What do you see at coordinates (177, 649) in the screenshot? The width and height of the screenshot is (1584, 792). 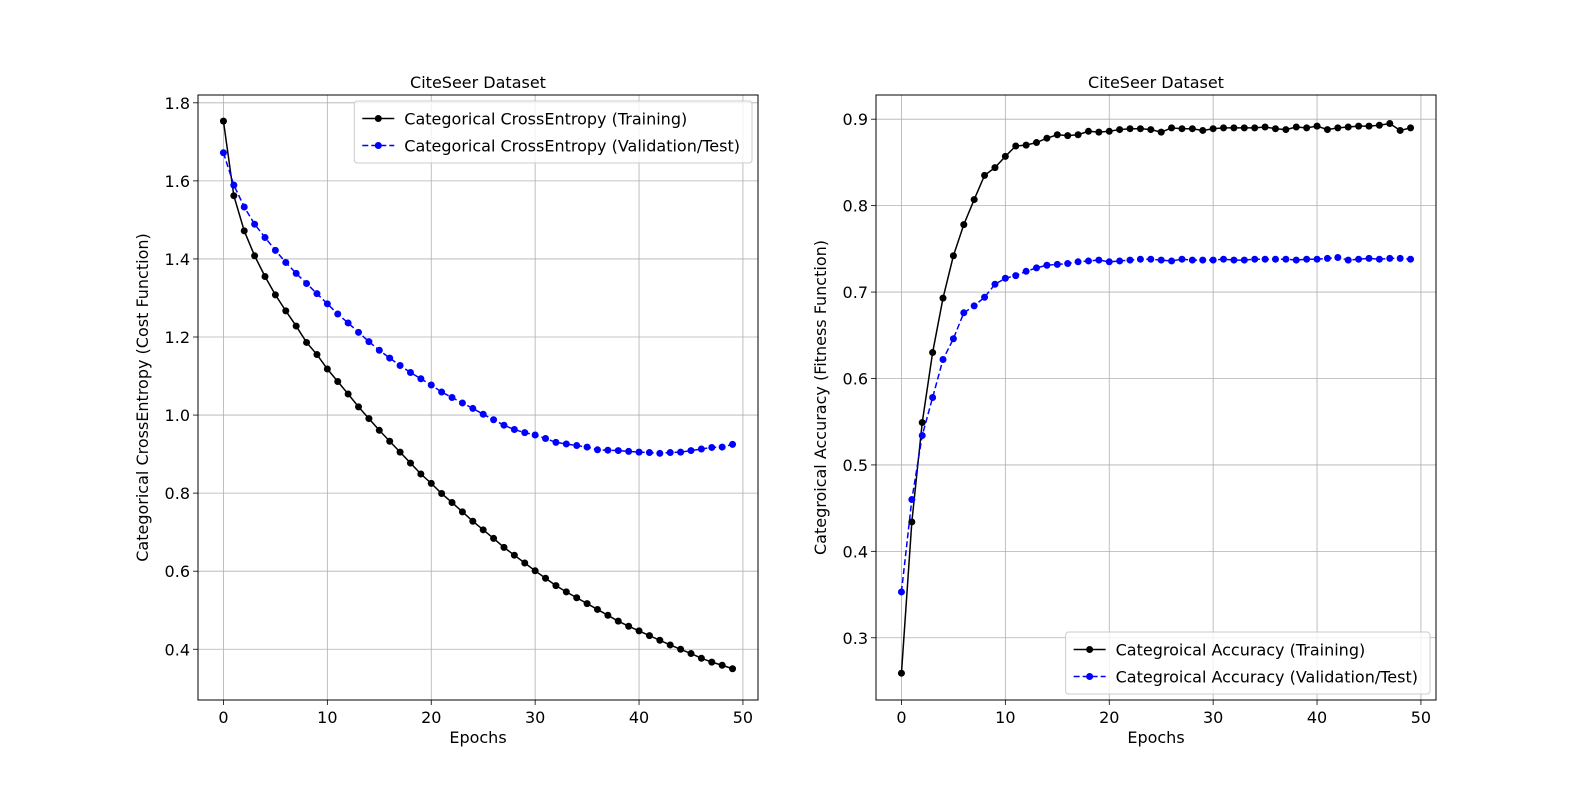 I see `y-tick-label: 0.4` at bounding box center [177, 649].